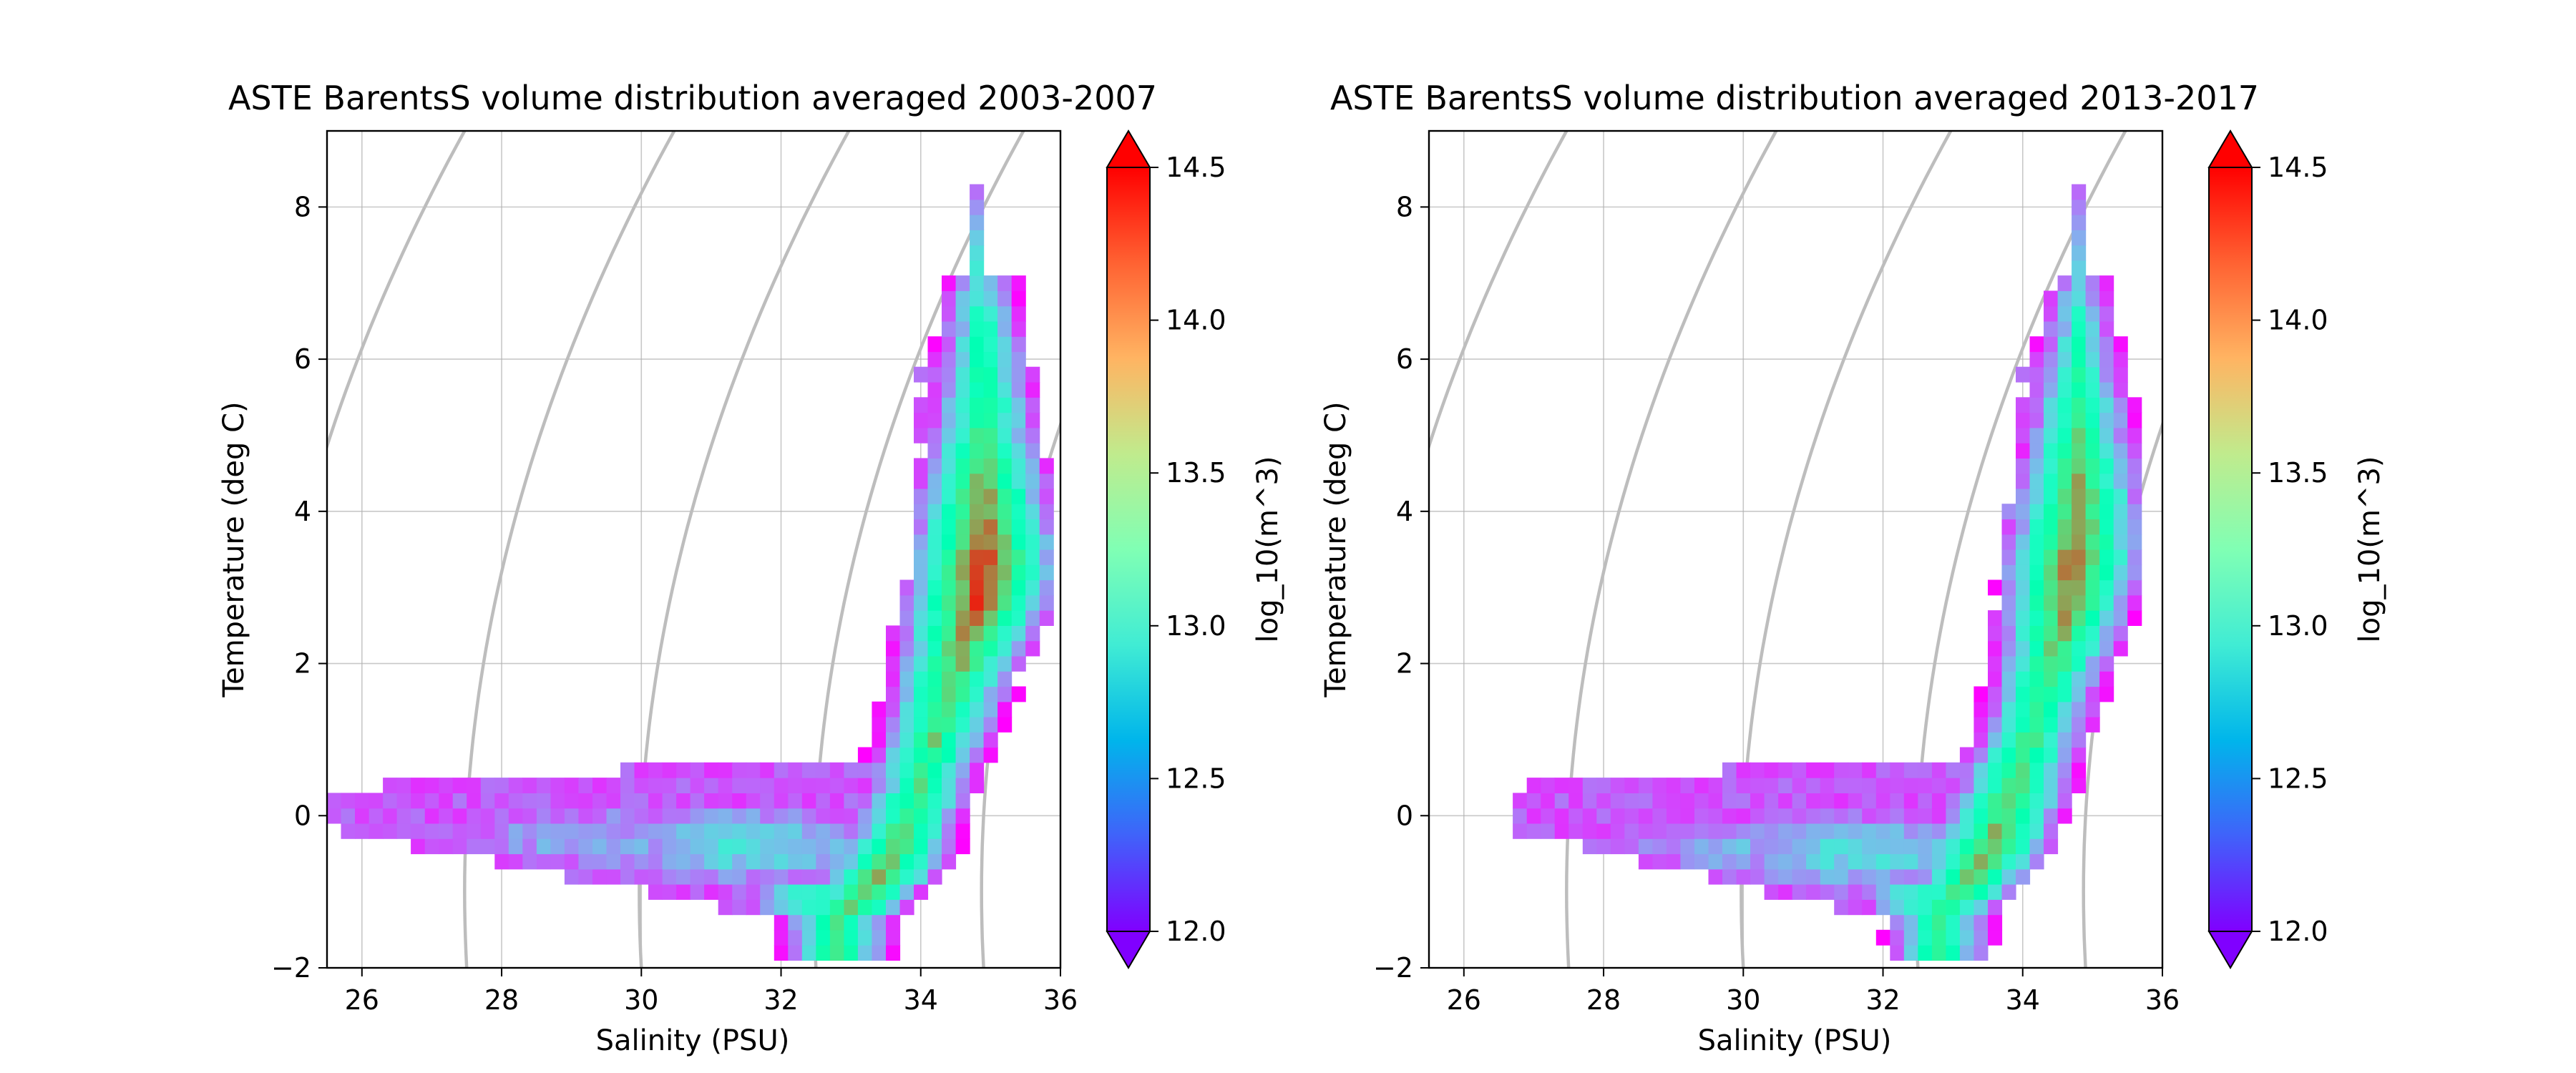 This screenshot has height=1073, width=2576. I want to click on y-tick-label: 0, so click(302, 815).